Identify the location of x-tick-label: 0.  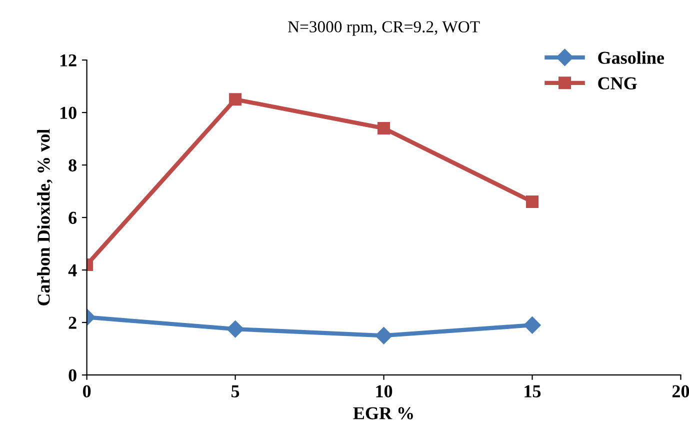
(86, 391).